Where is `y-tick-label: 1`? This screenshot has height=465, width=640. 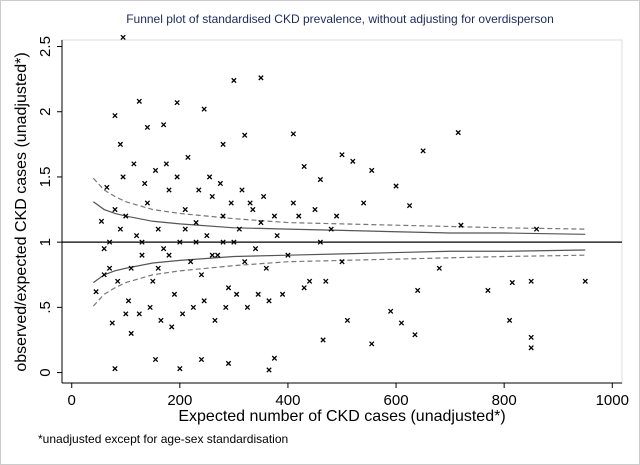 y-tick-label: 1 is located at coordinates (45, 242).